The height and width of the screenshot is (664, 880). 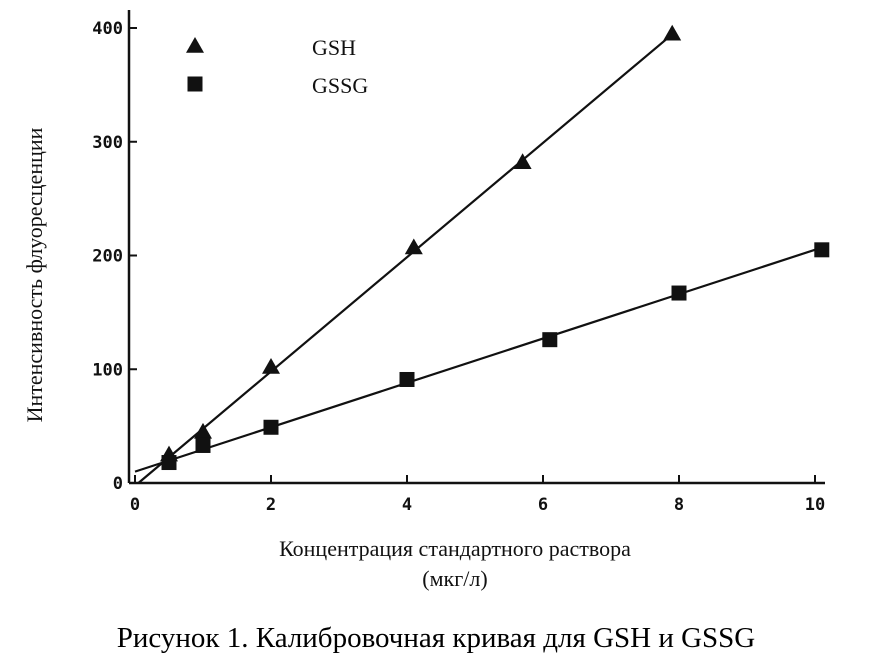 I want to click on x-tick-label: 10, so click(x=815, y=505).